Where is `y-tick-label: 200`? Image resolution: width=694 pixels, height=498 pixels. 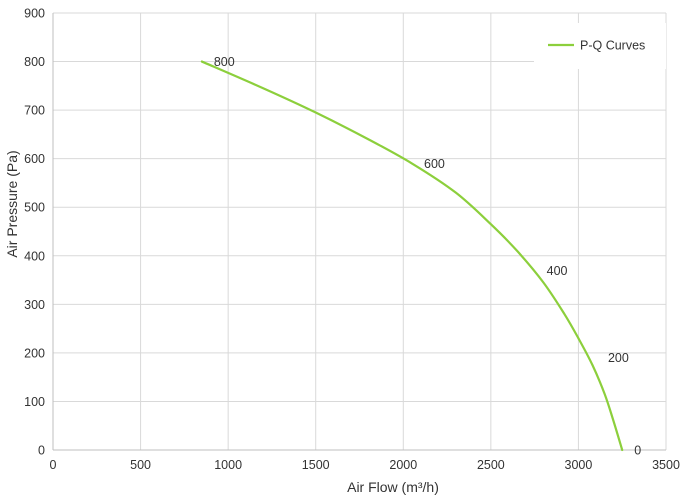
y-tick-label: 200 is located at coordinates (34, 353).